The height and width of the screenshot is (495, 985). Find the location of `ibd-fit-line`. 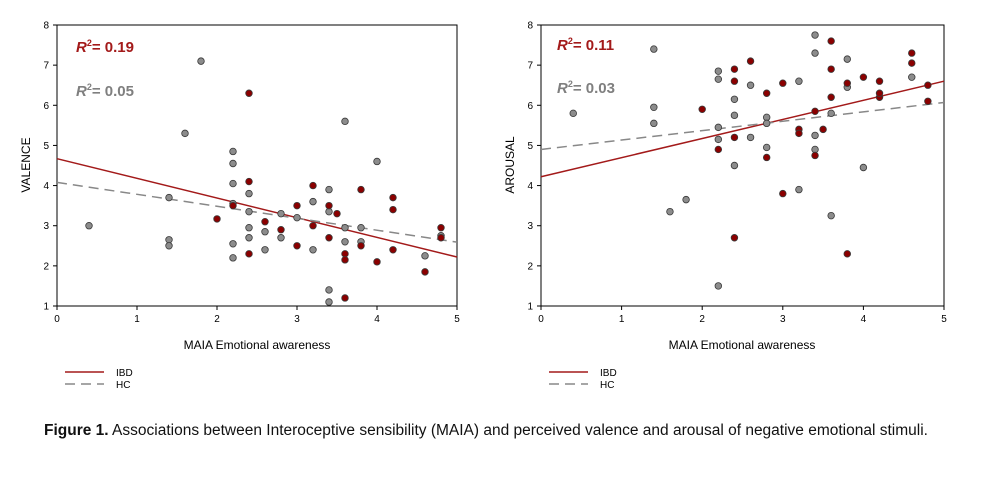

ibd-fit-line is located at coordinates (257, 207).